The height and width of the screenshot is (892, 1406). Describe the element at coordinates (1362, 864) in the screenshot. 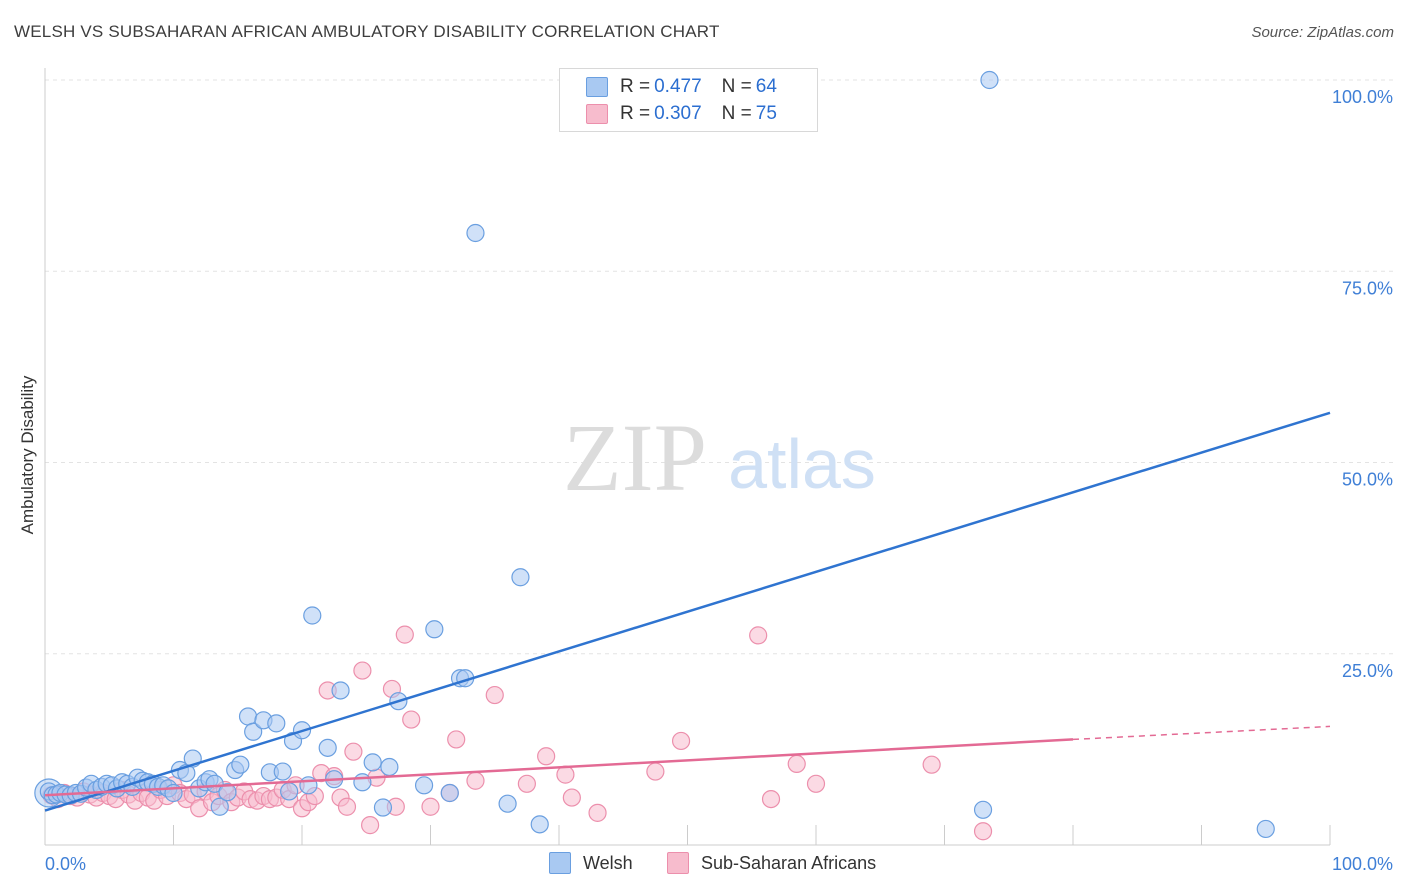

I see `x-tick-label: 100.0%` at that location.